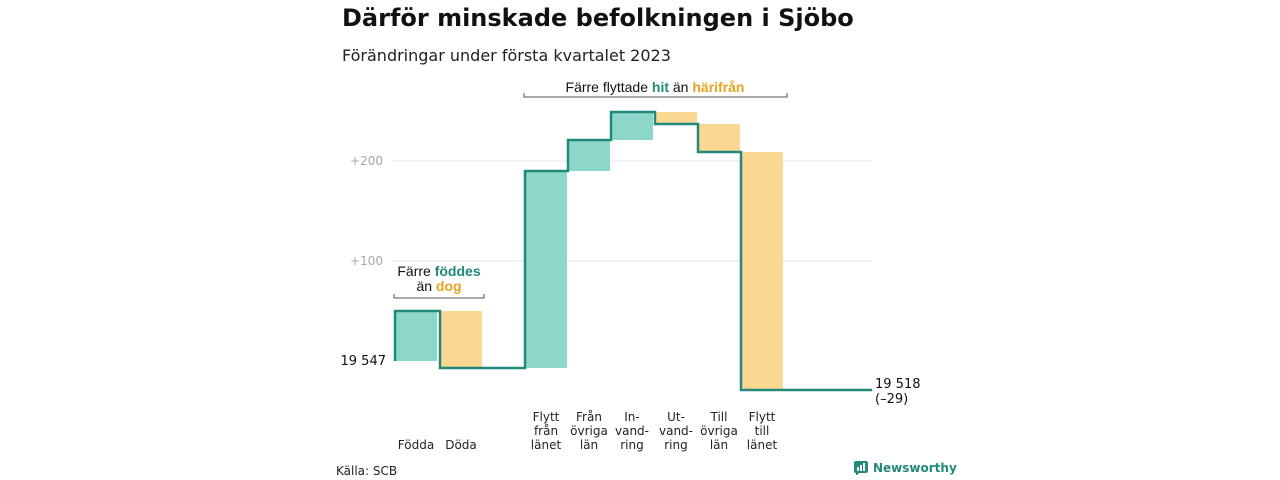  I want to click on category-label: Ut-, so click(676, 417).